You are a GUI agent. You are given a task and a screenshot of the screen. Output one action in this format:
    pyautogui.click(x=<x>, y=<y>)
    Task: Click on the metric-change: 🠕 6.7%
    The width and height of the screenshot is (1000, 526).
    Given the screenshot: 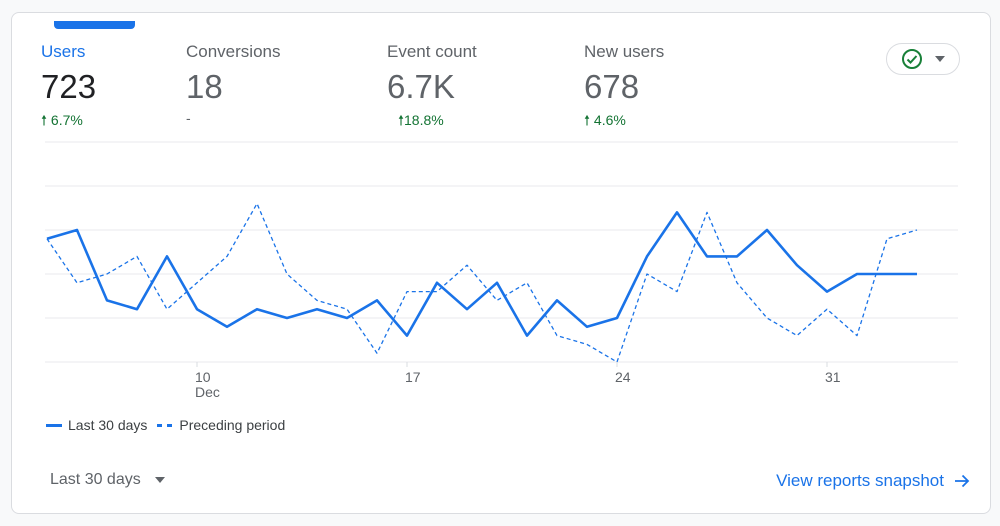 What is the action you would take?
    pyautogui.click(x=62, y=120)
    